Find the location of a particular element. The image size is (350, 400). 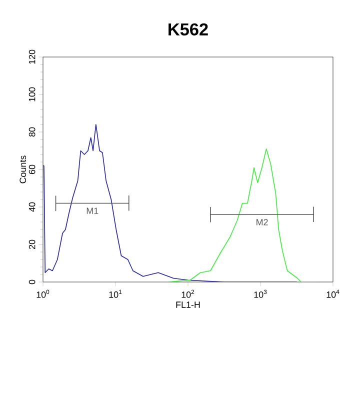

y-tick-label: 0 is located at coordinates (32, 282).